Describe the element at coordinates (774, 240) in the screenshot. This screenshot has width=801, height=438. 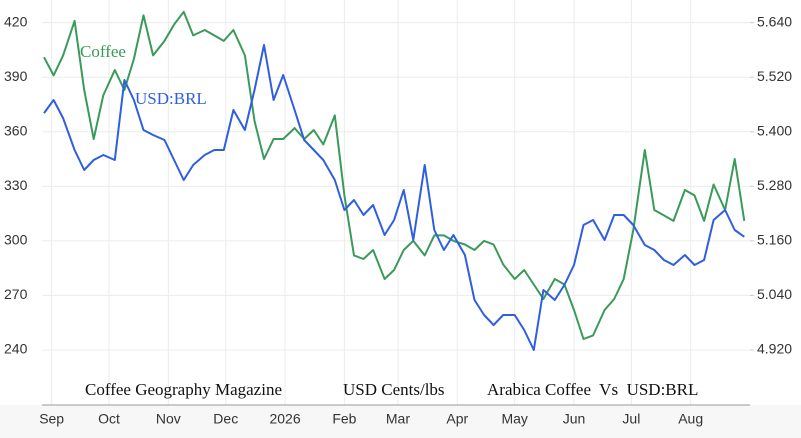
I see `y2-tick-label: 5.160` at that location.